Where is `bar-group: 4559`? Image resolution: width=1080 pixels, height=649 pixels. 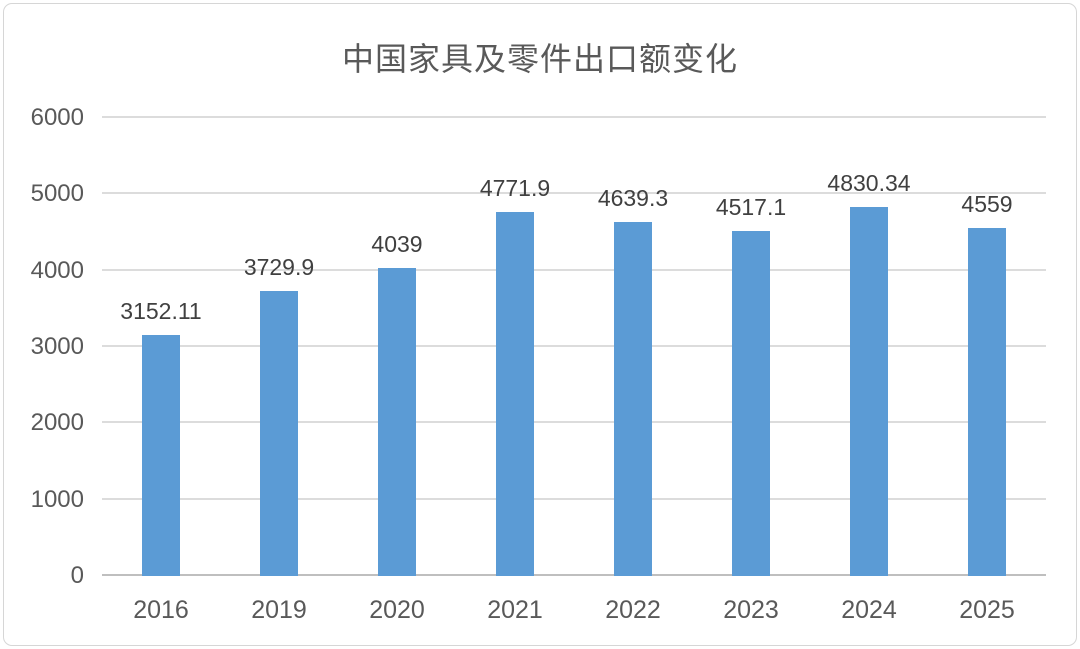 bar-group: 4559 is located at coordinates (987, 347).